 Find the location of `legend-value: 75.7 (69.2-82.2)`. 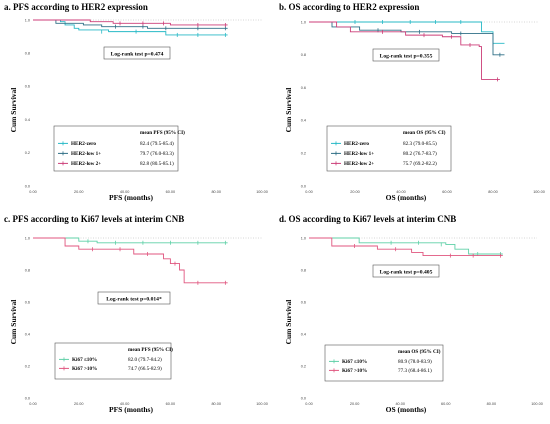

legend-value: 75.7 (69.2-82.2) is located at coordinates (420, 163).